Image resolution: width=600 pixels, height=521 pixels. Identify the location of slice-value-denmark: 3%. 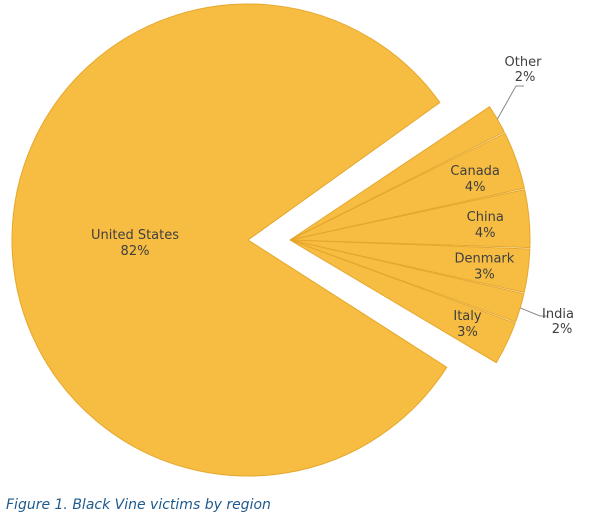
(484, 274).